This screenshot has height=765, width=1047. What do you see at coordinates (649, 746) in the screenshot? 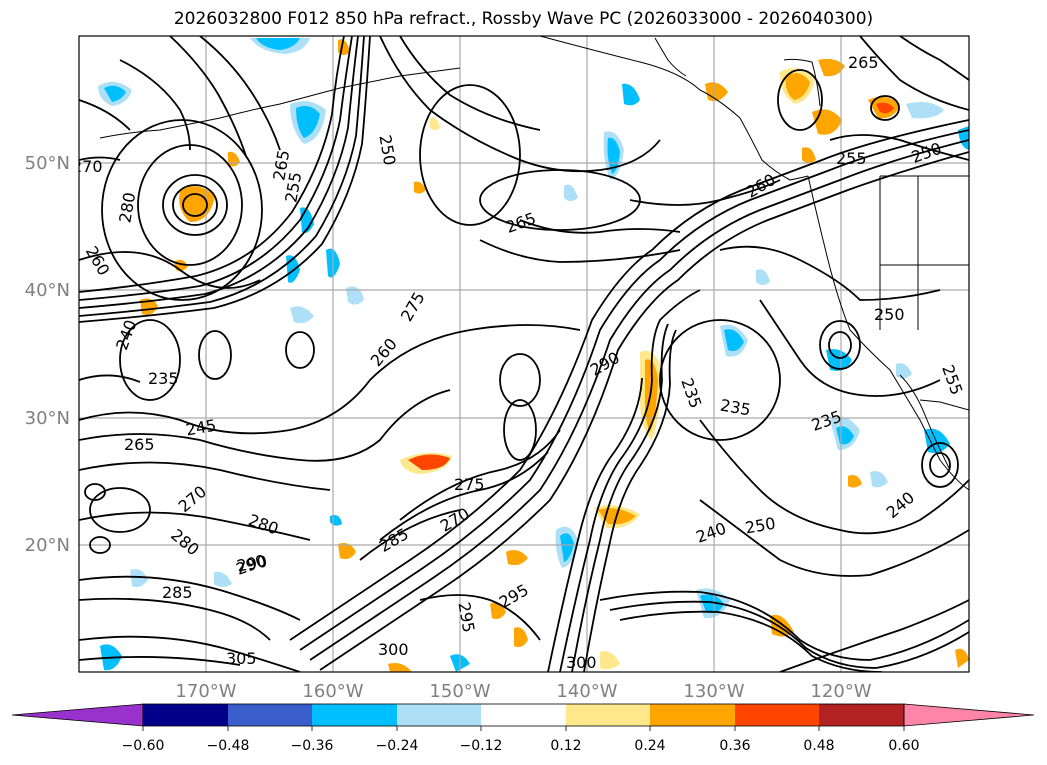
I see `colorbar-tick-label: 0.24` at bounding box center [649, 746].